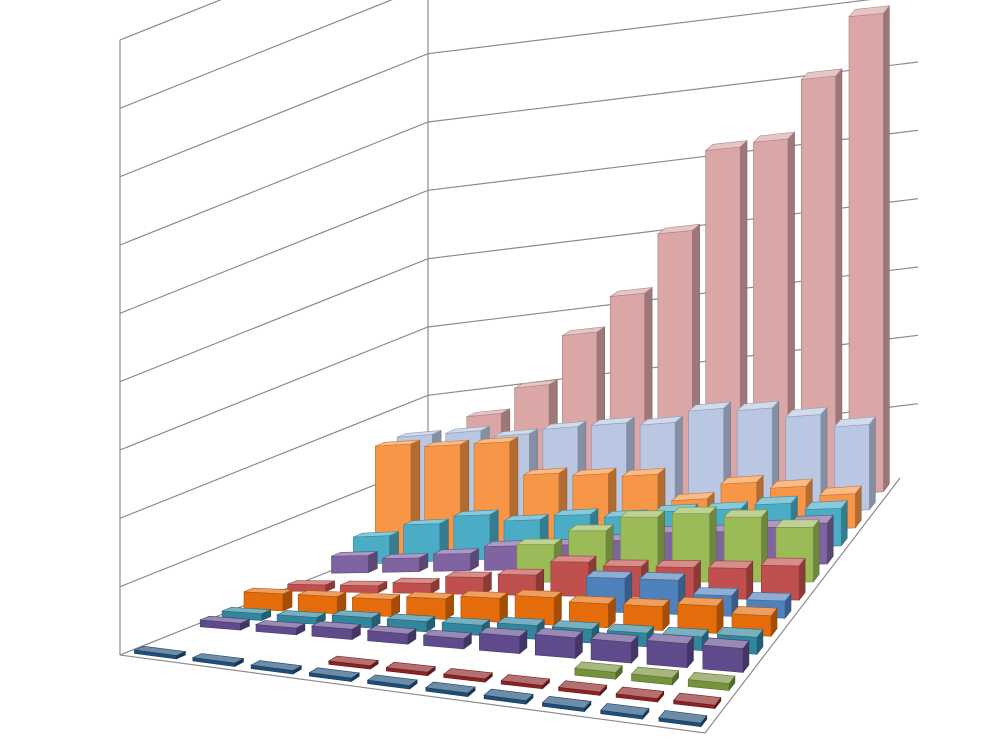 The width and height of the screenshot is (1001, 741). I want to click on bar-side-face, so click(816, 550).